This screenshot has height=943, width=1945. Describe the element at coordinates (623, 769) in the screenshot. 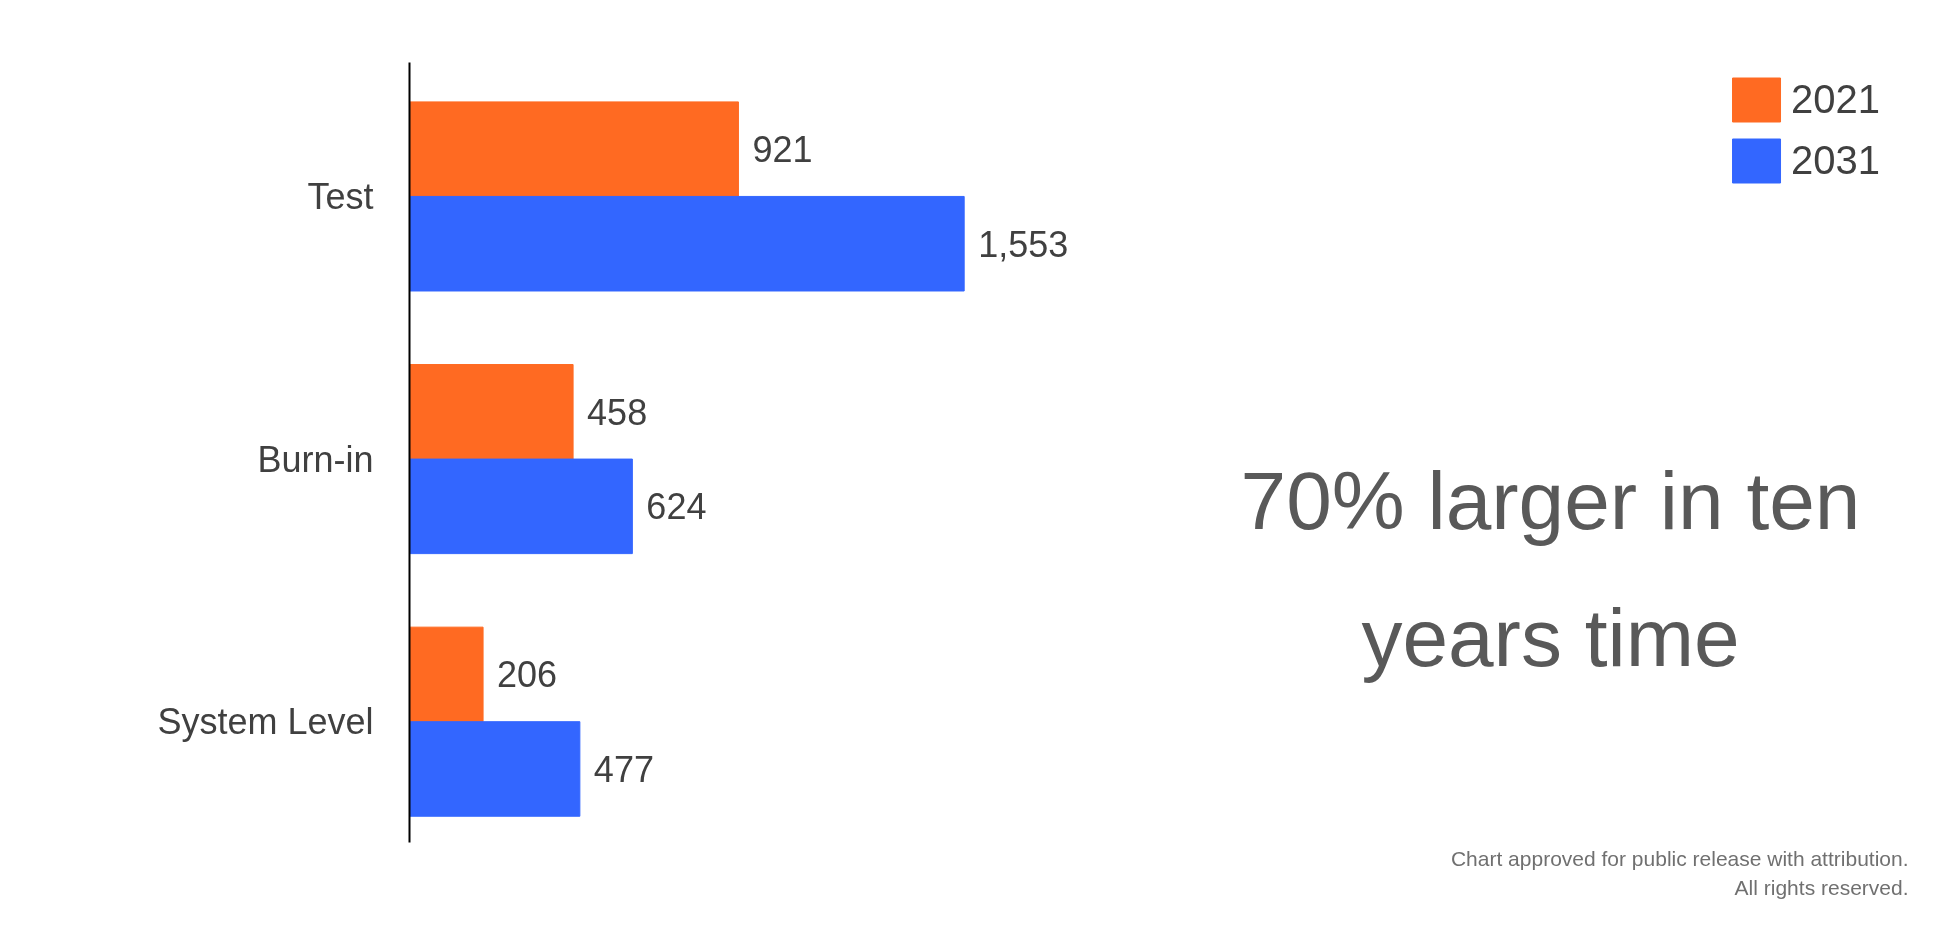

I see `data-label: 477` at that location.